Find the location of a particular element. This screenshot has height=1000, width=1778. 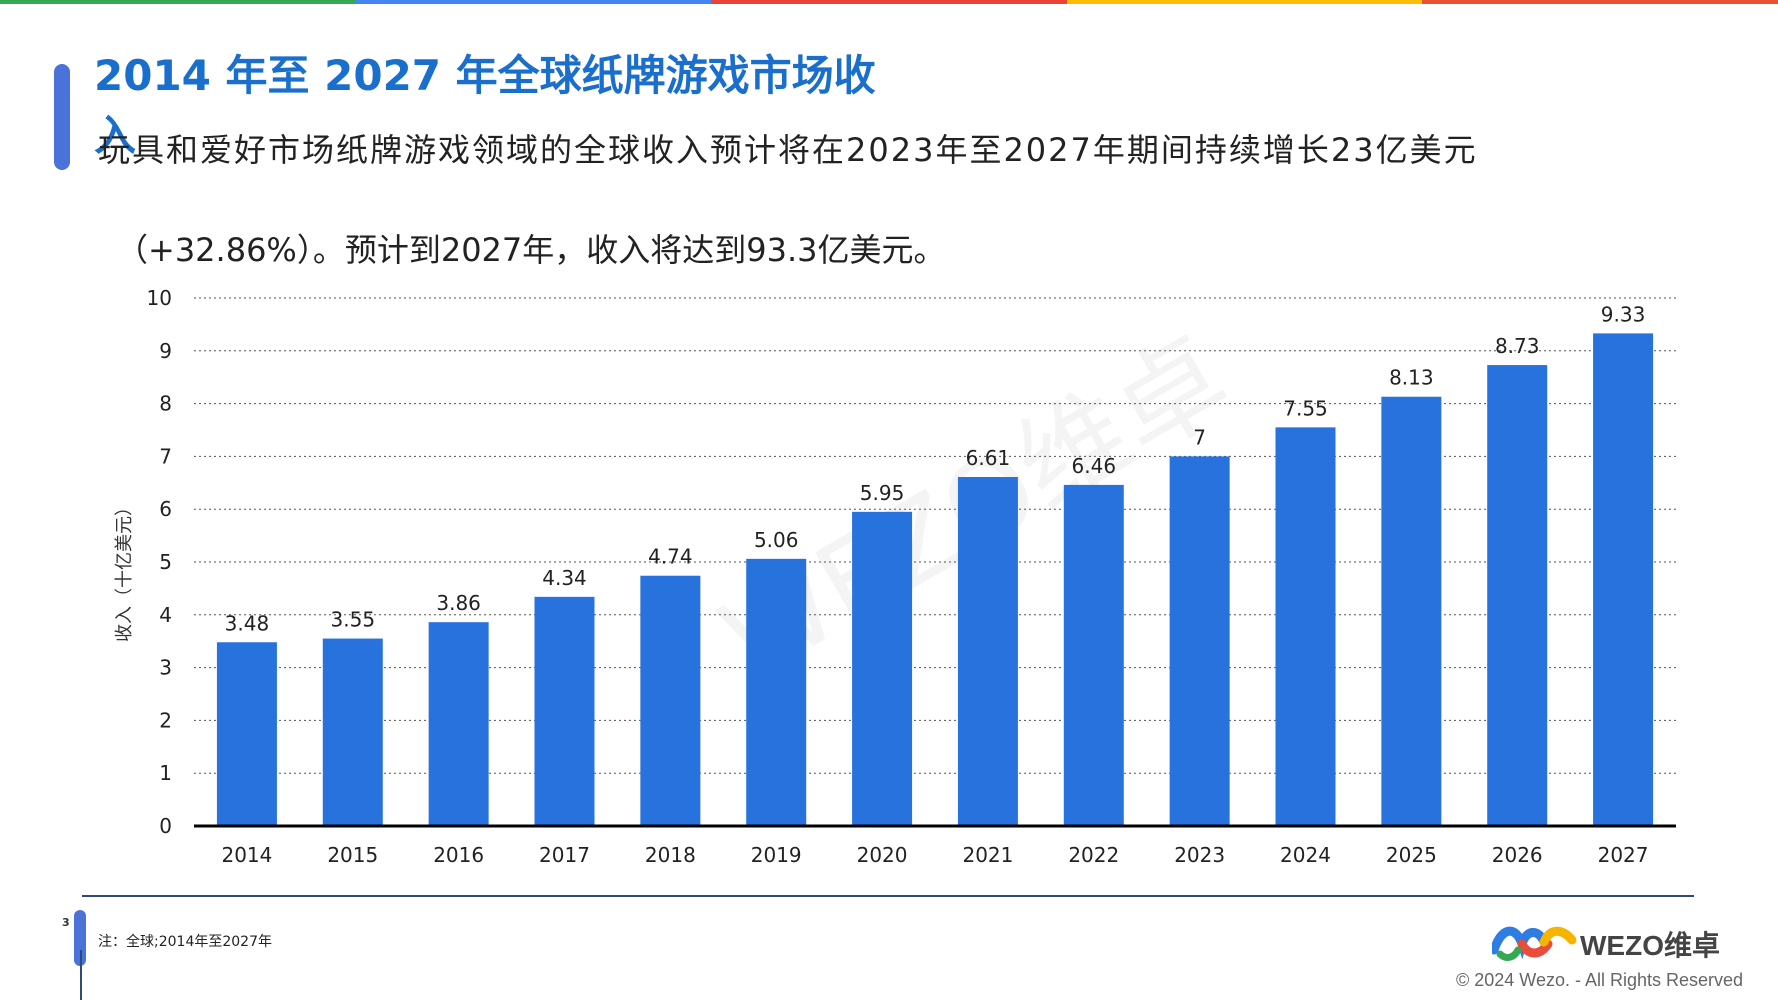

y-tick-label: 10 is located at coordinates (159, 298).